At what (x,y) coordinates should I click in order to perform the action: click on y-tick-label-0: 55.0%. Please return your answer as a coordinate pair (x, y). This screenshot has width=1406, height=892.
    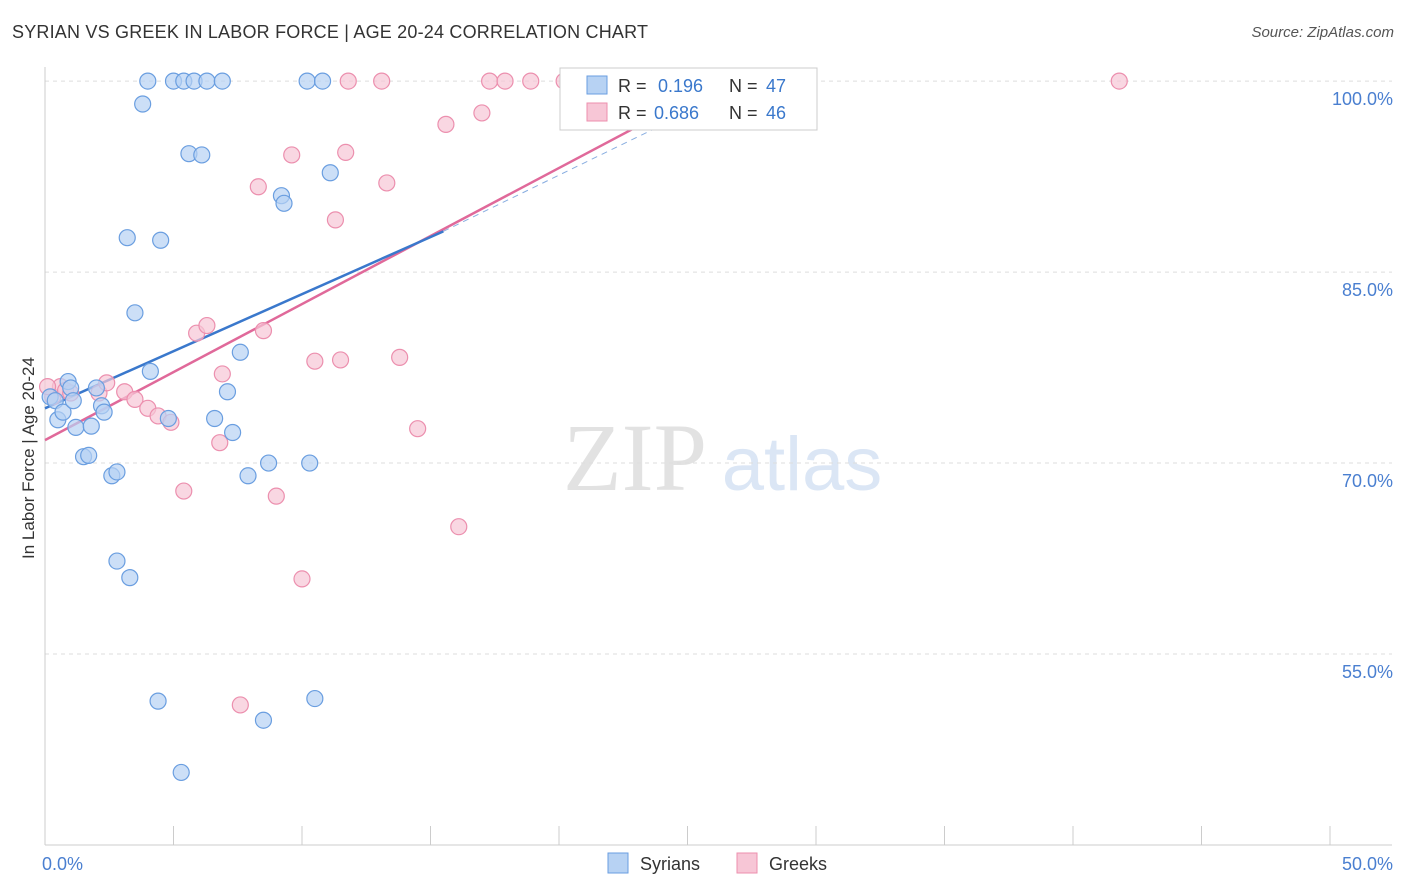
    Looking at the image, I should click on (1367, 672).